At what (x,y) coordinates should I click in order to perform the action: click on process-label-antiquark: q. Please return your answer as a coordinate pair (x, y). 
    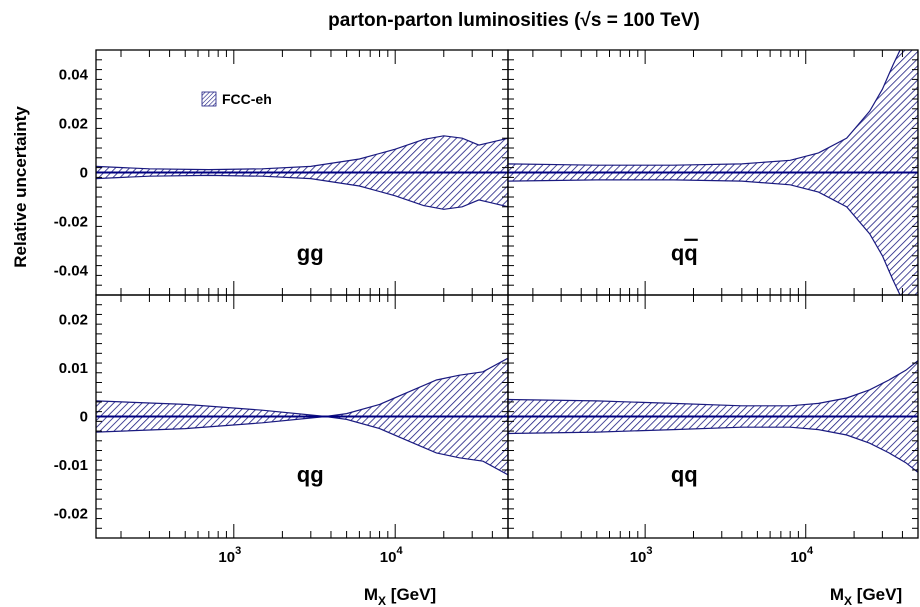
    Looking at the image, I should click on (690, 253).